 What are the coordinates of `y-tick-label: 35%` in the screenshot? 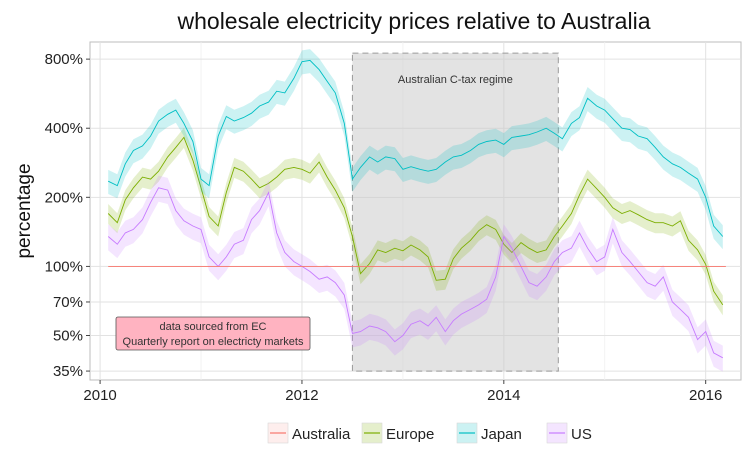 It's located at (68, 371).